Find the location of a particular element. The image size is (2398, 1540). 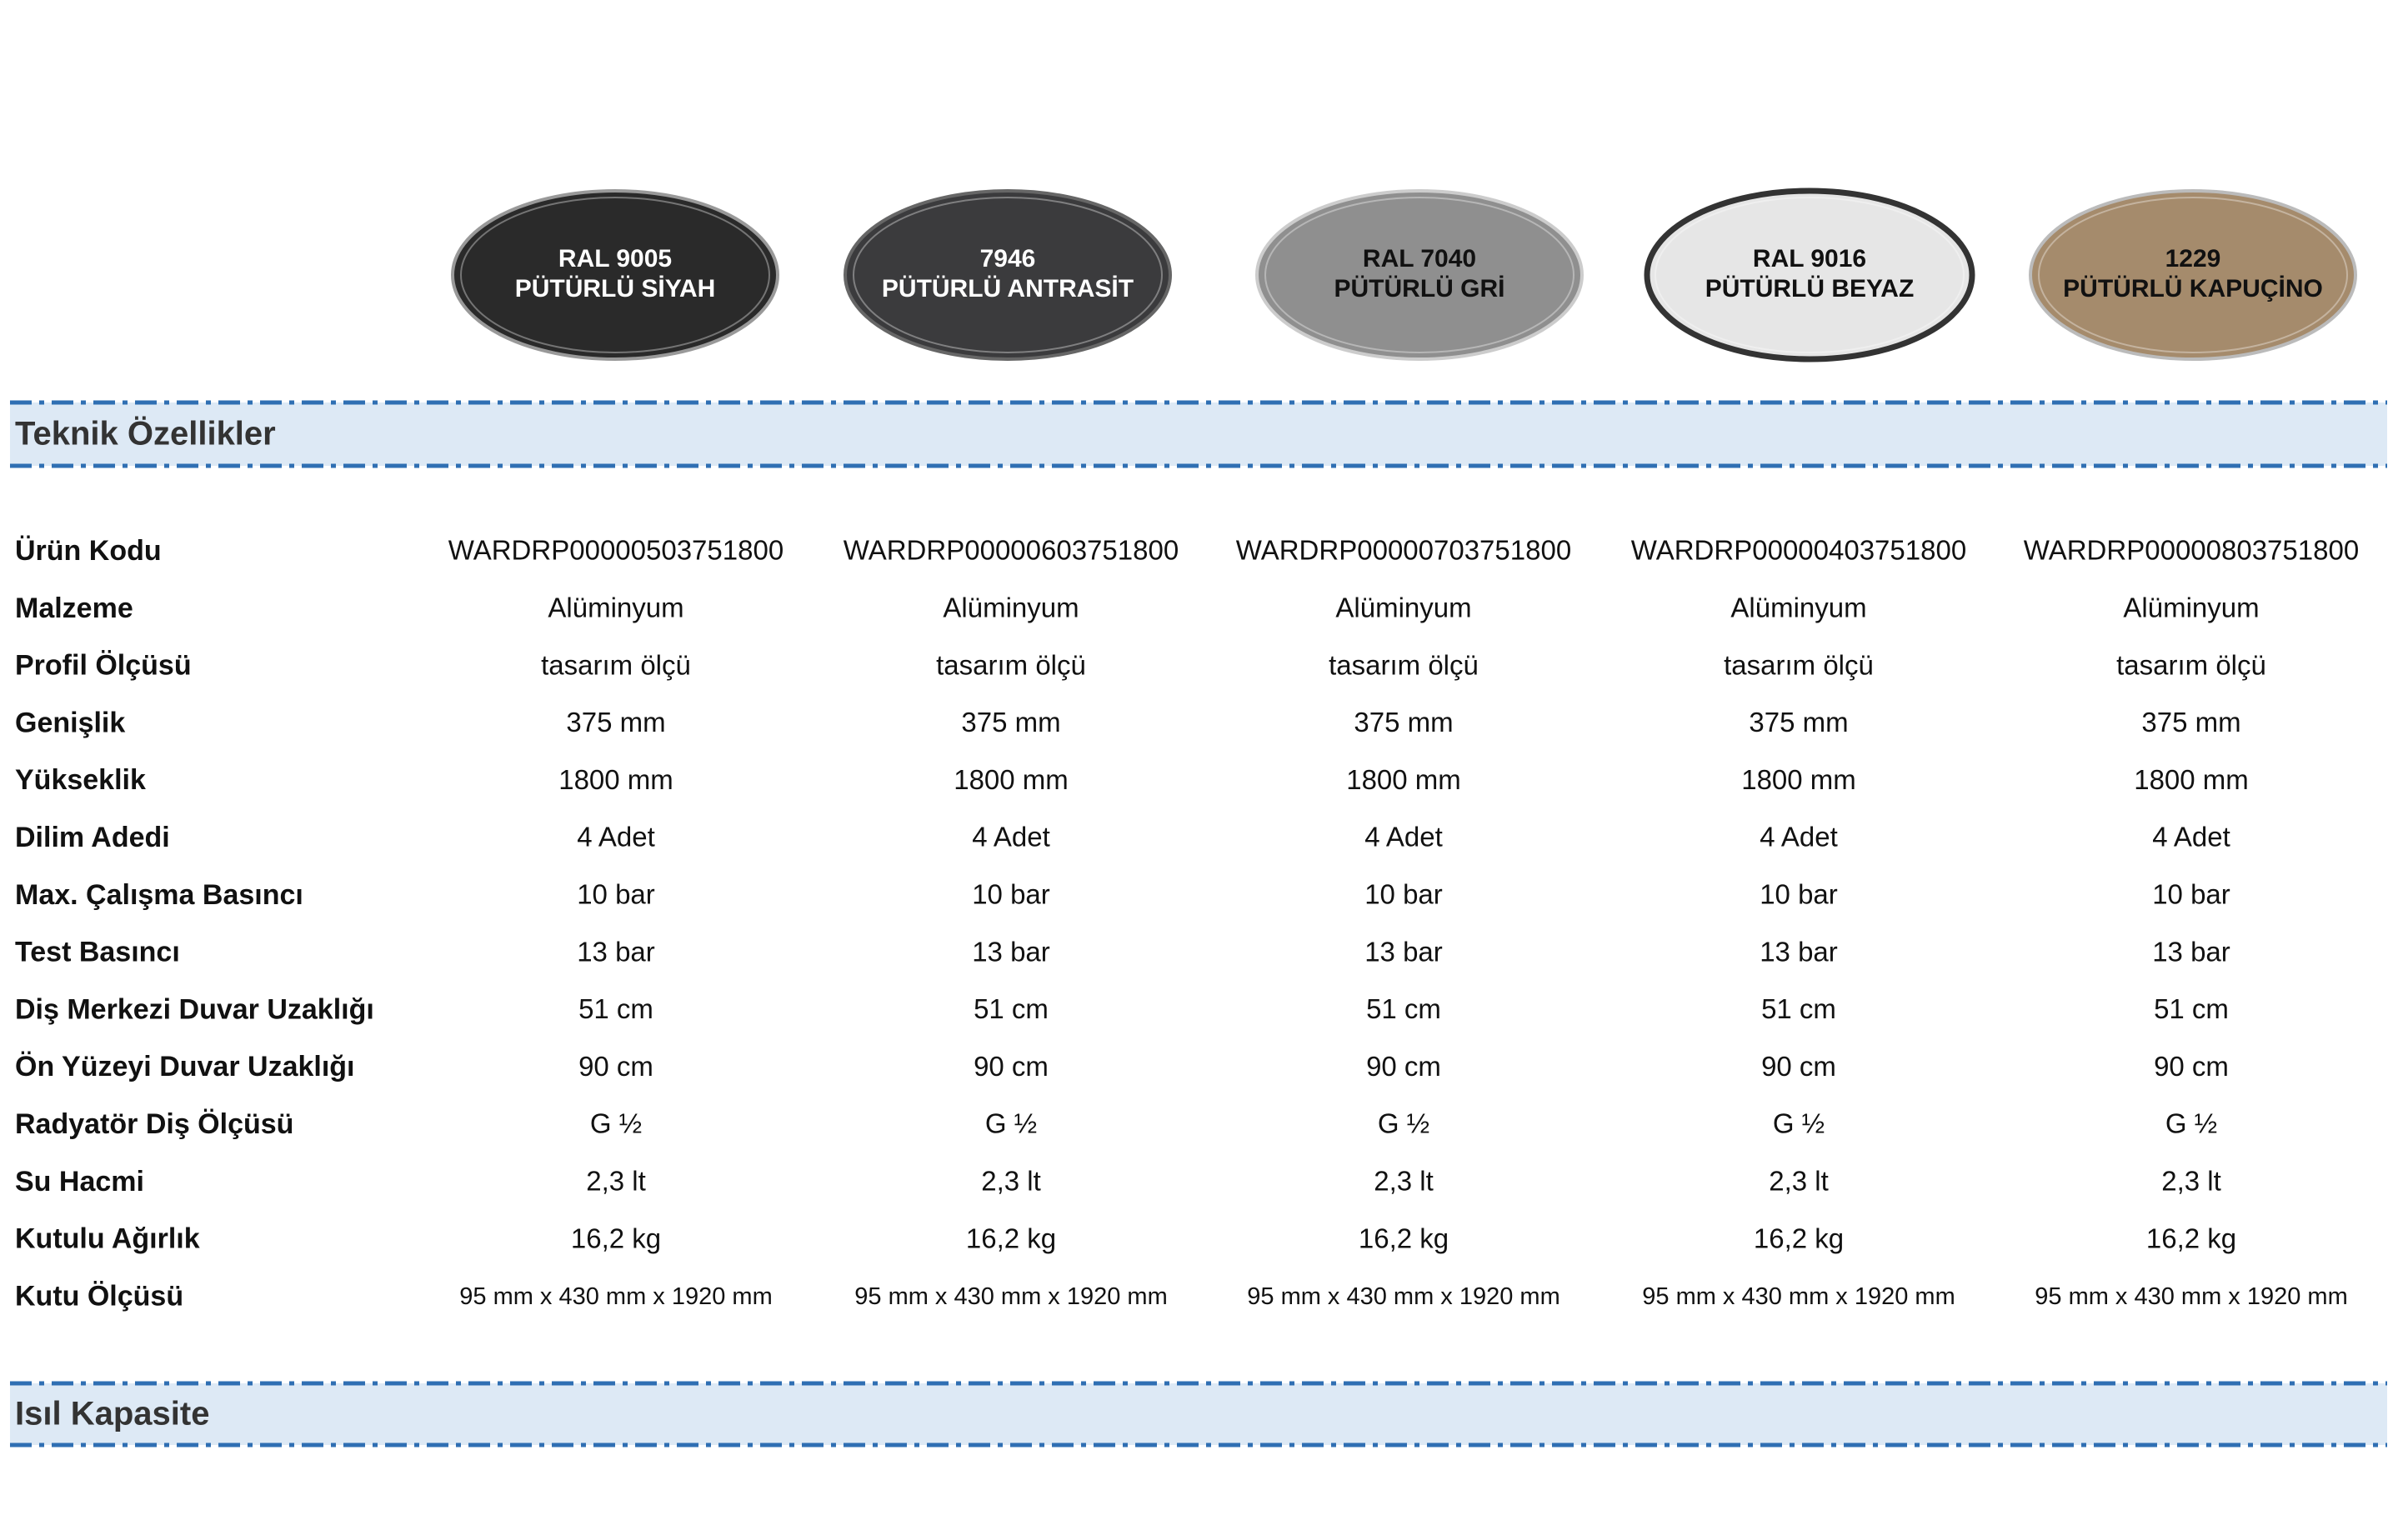

swatch-code: RAL 7040 is located at coordinates (1419, 258).